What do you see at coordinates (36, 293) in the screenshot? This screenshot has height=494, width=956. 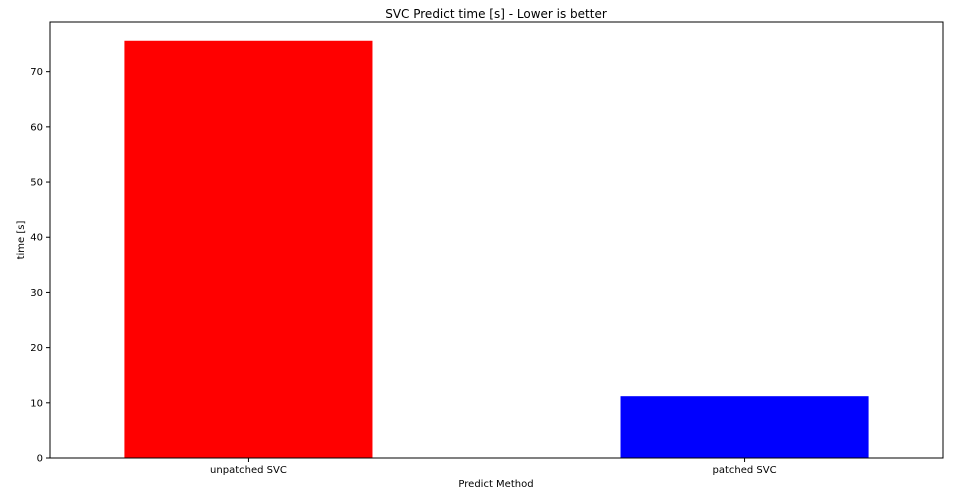 I see `y-tick-label: 30` at bounding box center [36, 293].